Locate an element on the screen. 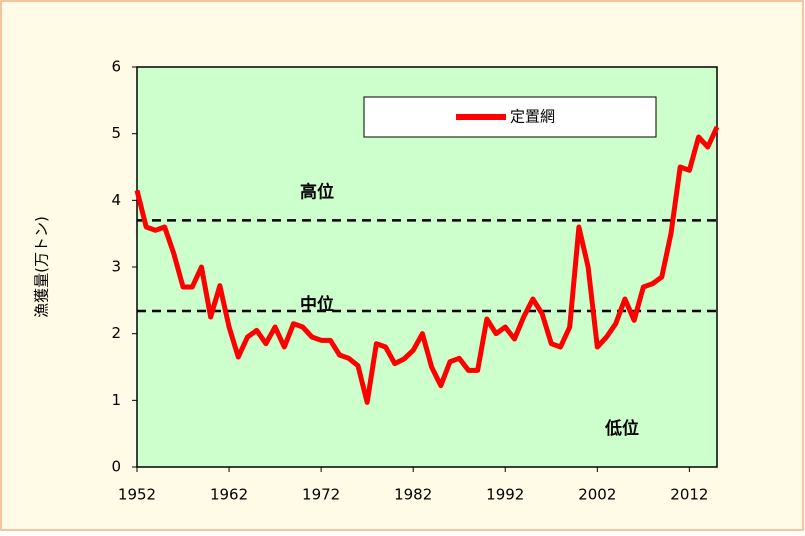 Image resolution: width=805 pixels, height=536 pixels. zone-label: 中位 is located at coordinates (317, 304).